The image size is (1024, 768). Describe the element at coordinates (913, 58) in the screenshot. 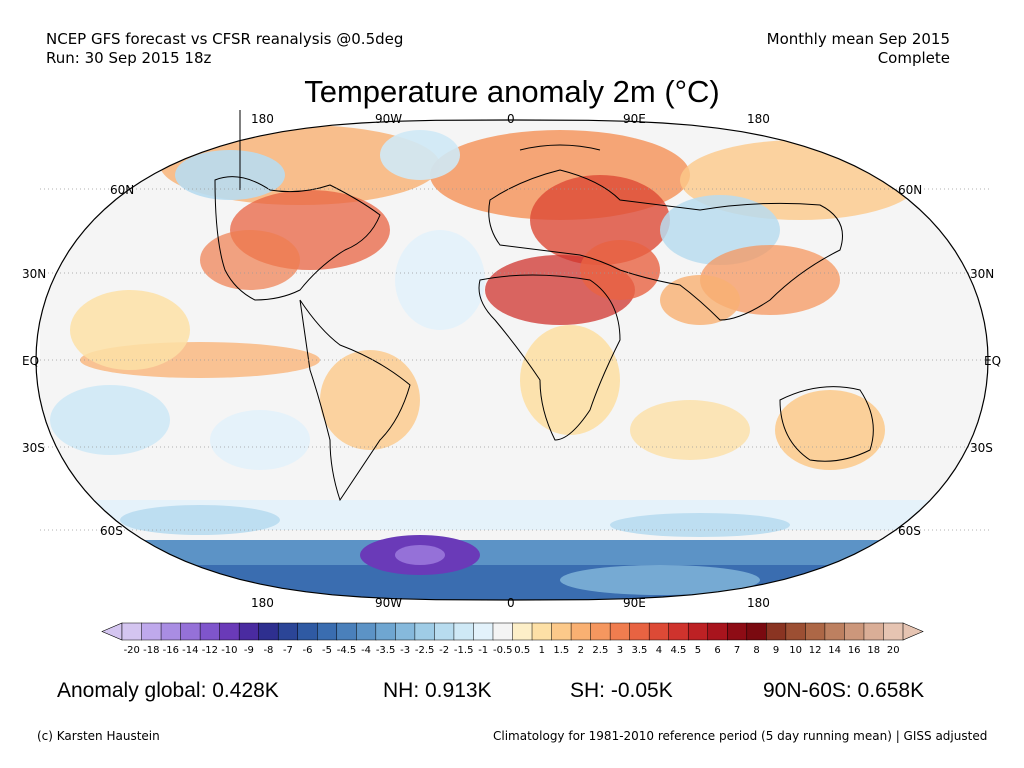

I see `status-label: Complete` at that location.